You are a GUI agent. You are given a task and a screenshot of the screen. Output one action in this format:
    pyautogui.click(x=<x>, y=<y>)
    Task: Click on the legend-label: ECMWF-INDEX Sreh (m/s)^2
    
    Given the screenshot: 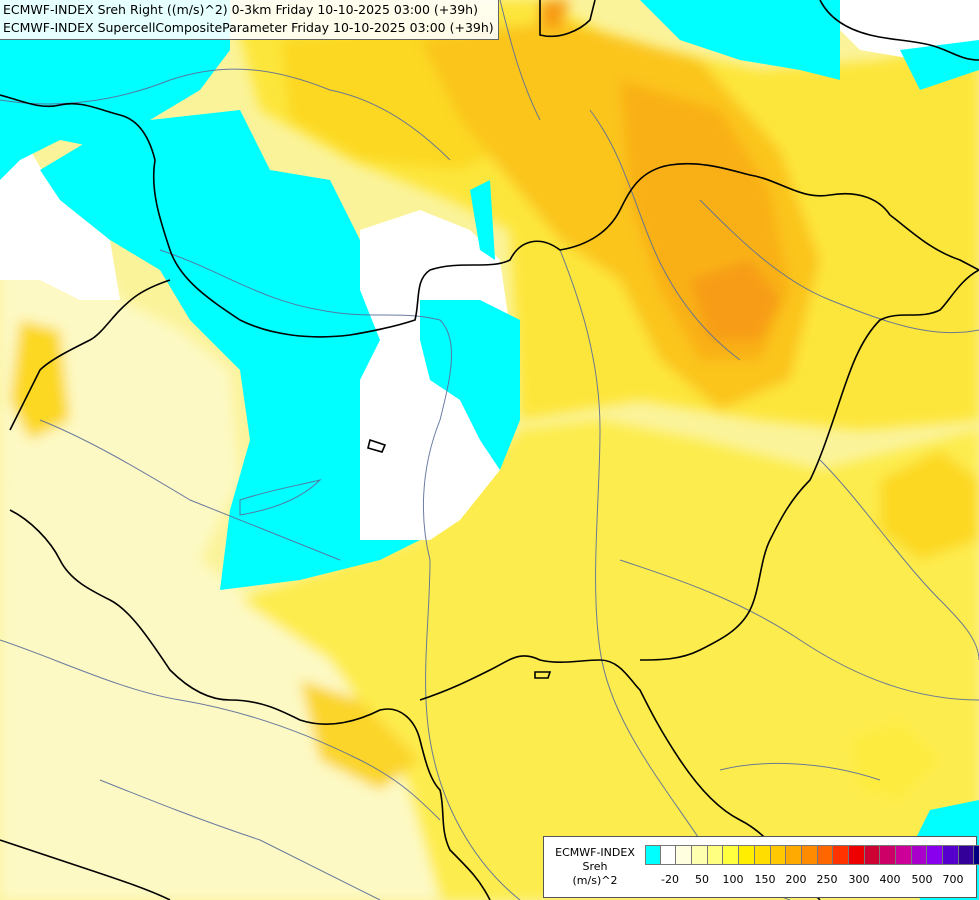 What is the action you would take?
    pyautogui.click(x=595, y=867)
    